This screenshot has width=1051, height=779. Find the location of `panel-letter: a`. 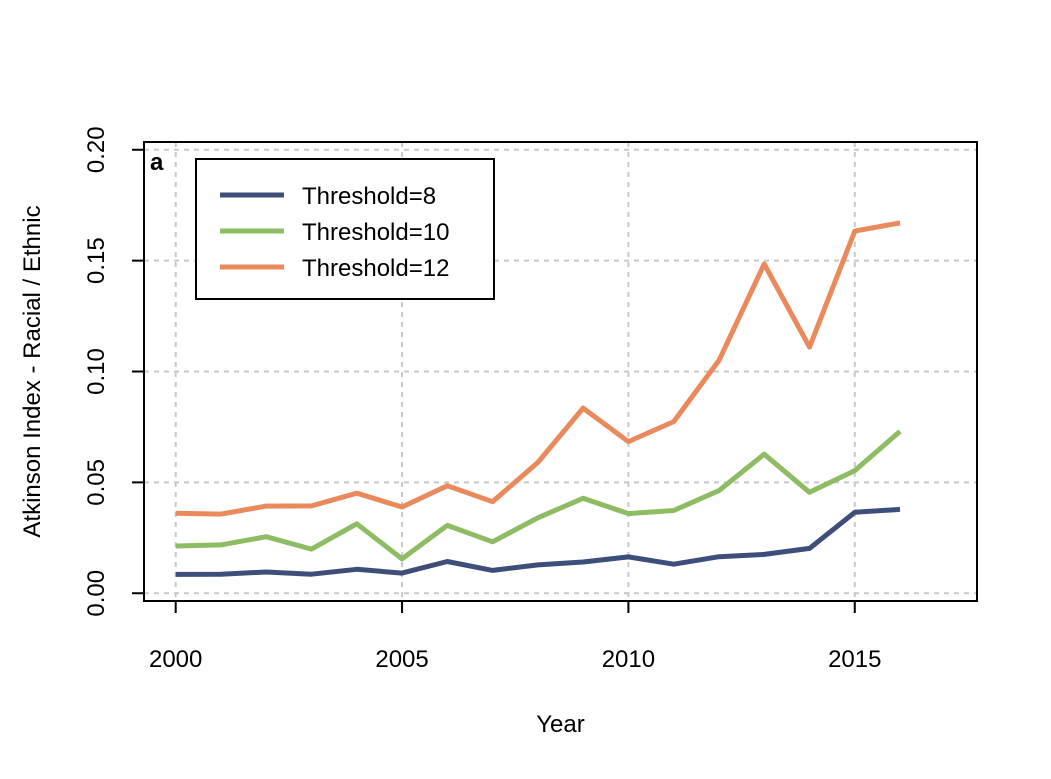

panel-letter: a is located at coordinates (157, 162).